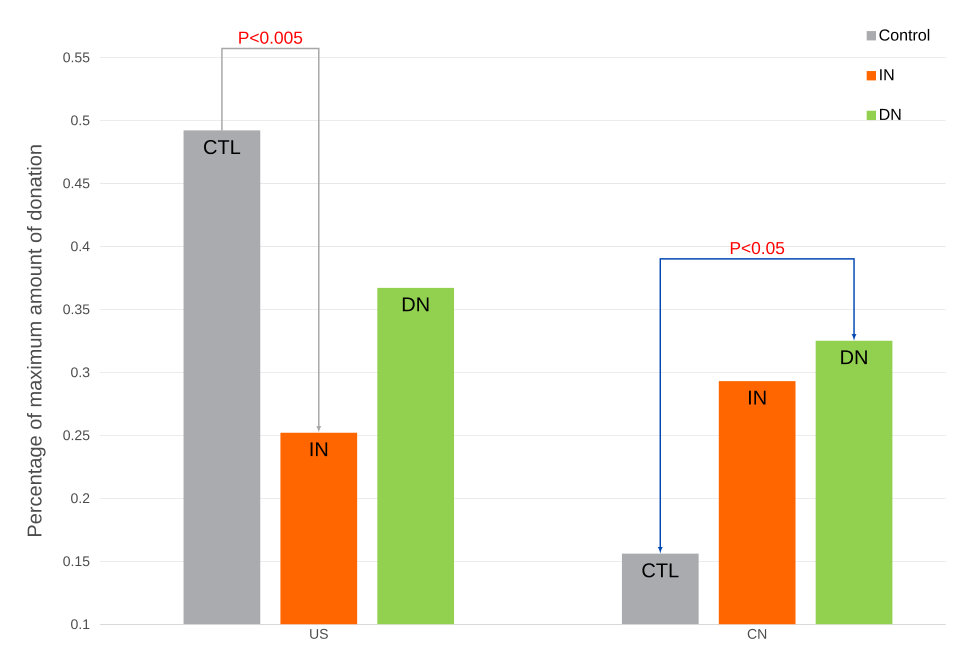 Image resolution: width=967 pixels, height=658 pixels. Describe the element at coordinates (76, 561) in the screenshot. I see `y-tick-label: 0.15` at that location.